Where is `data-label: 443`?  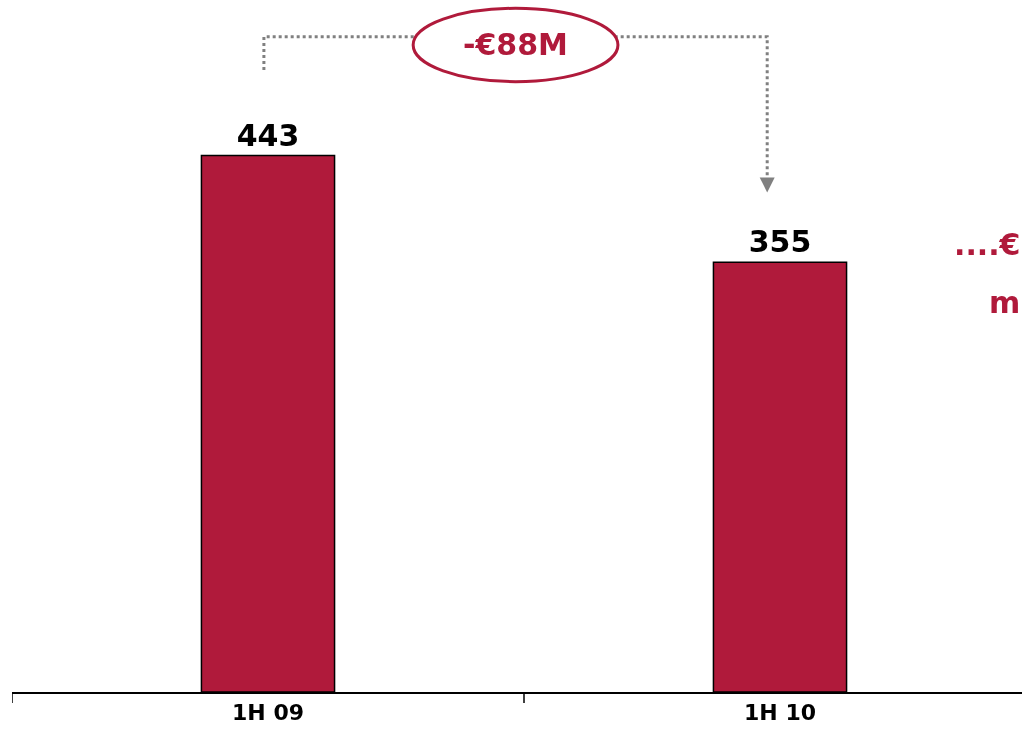
data-label: 443 is located at coordinates (268, 135).